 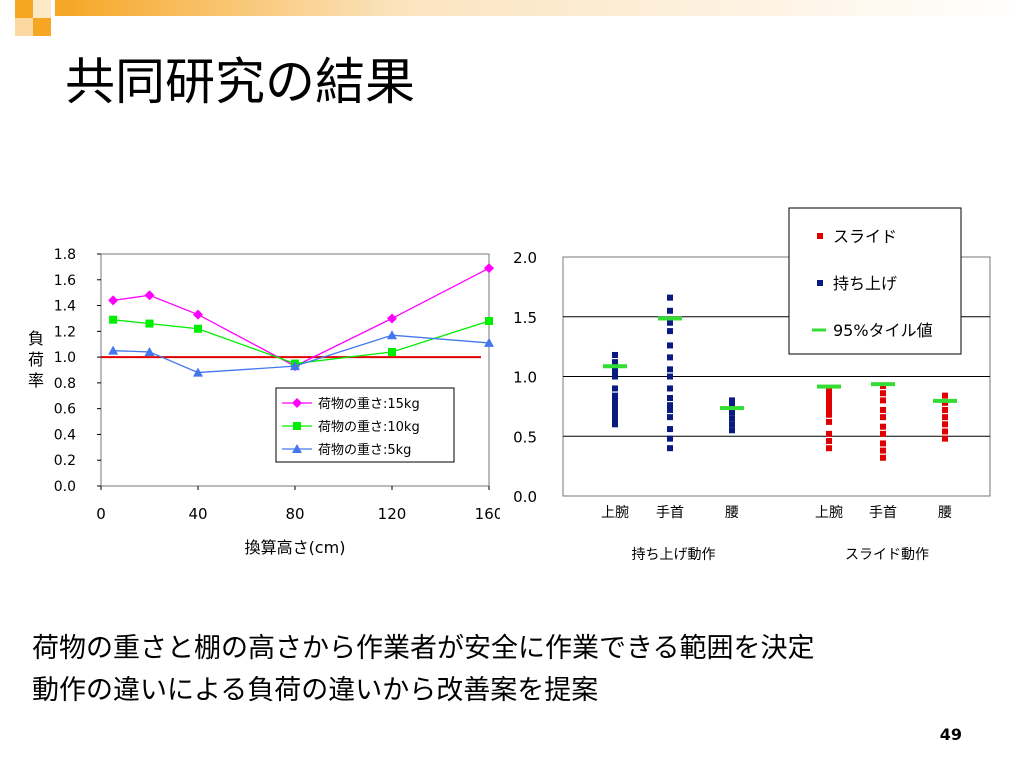 What do you see at coordinates (674, 555) in the screenshot?
I see `group-label: 持ち上げ動作` at bounding box center [674, 555].